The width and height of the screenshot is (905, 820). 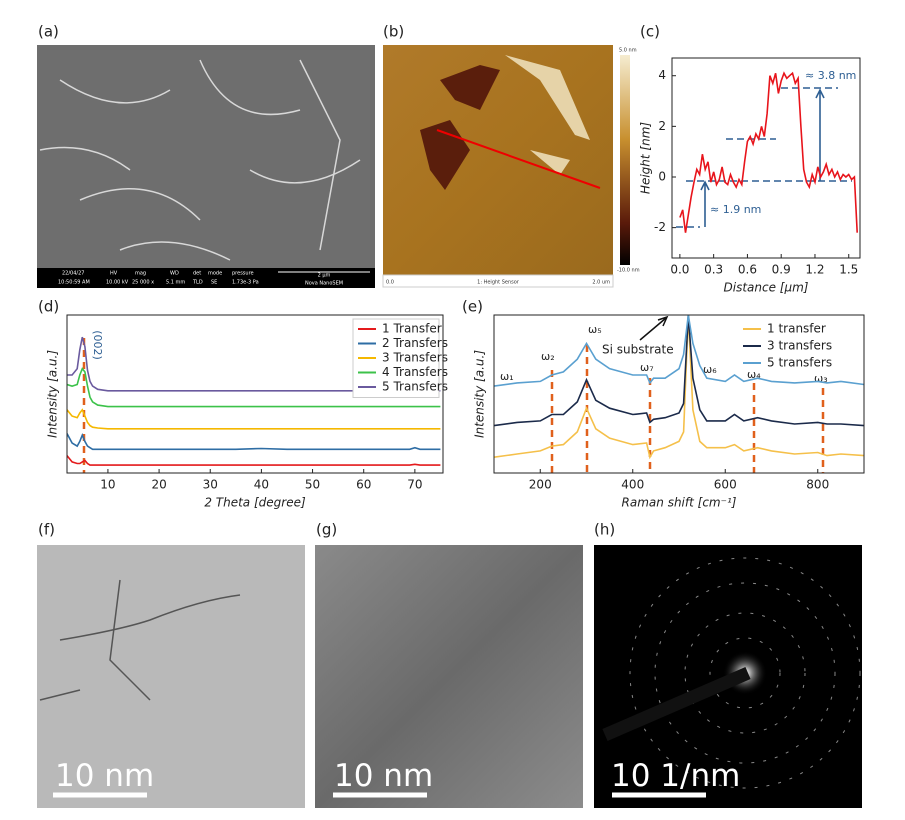 I want to click on scale-label: 10 1/nm, so click(x=675, y=776).